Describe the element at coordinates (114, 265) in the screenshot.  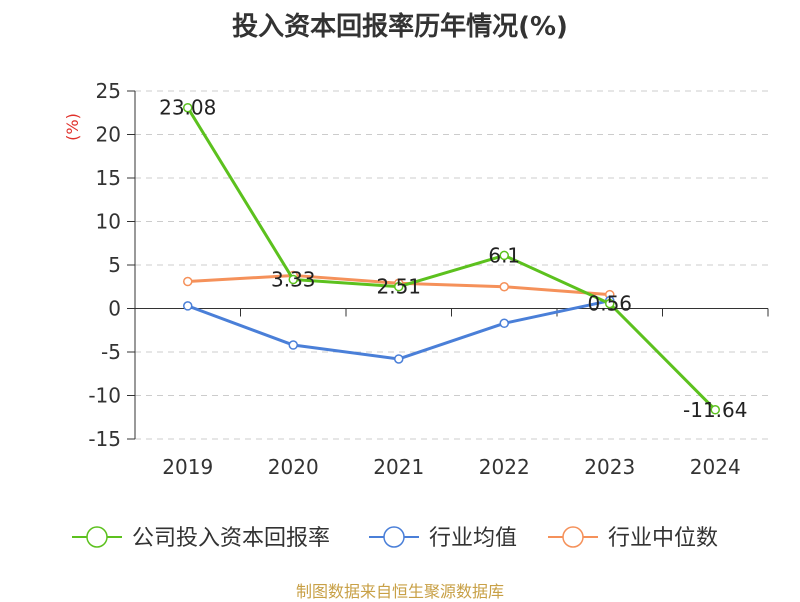
I see `y-tick-label: 5` at that location.